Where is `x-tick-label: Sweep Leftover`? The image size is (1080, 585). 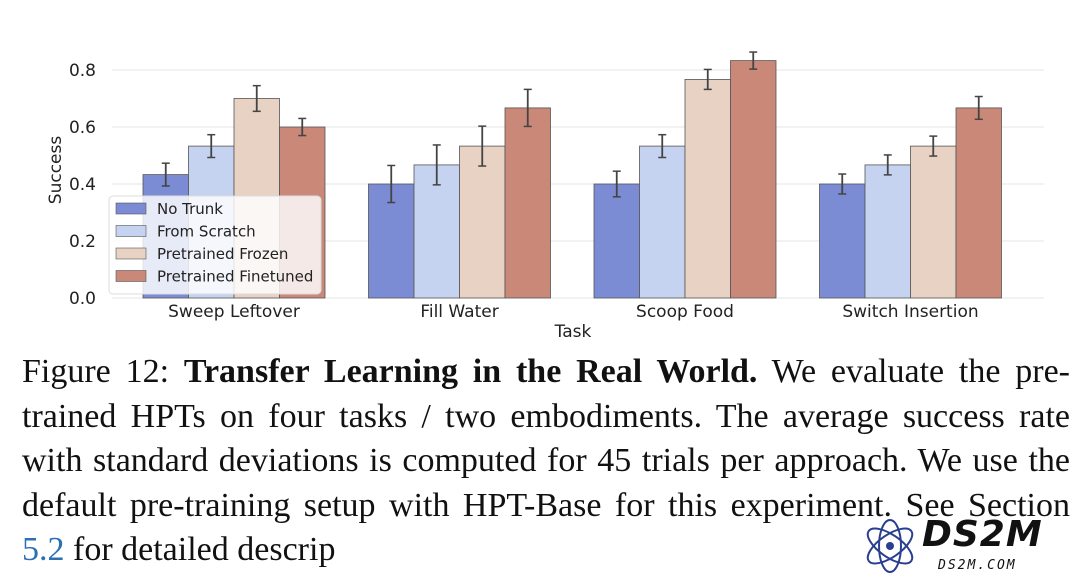 x-tick-label: Sweep Leftover is located at coordinates (234, 312).